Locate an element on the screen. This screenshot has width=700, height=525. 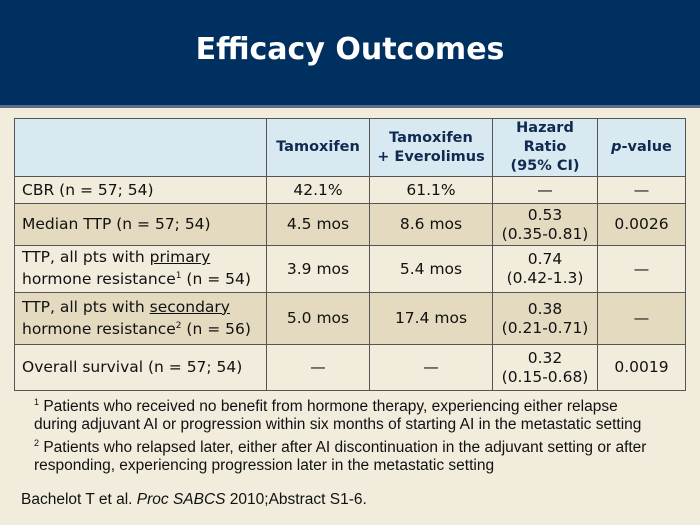
cell-tamoxifen-everolimus: — is located at coordinates (431, 367).